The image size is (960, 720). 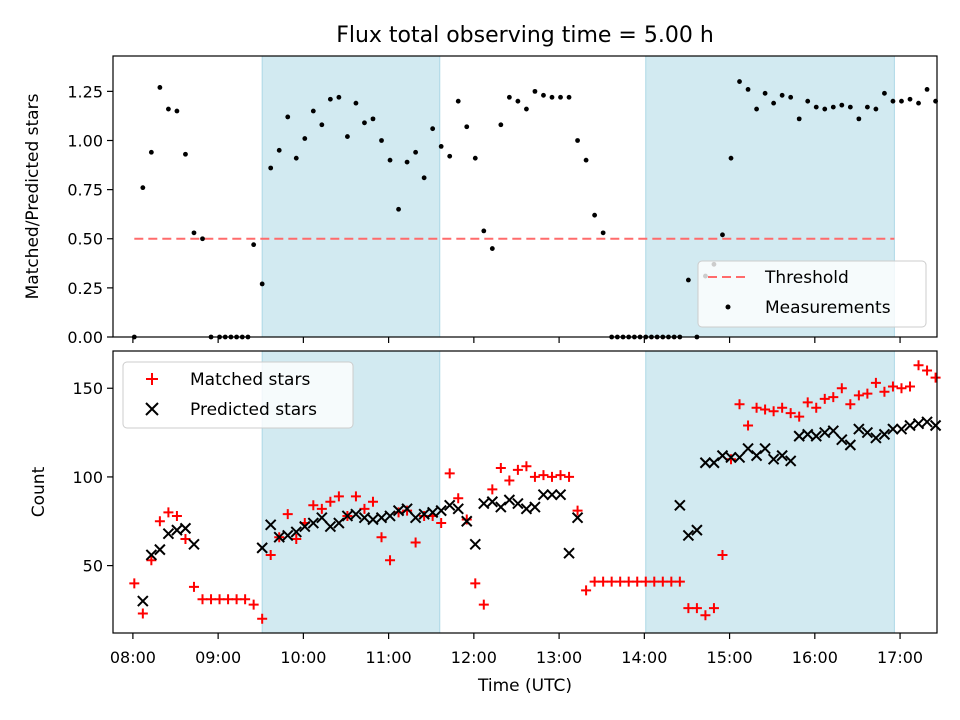 I want to click on y-tick-label: 0.25, so click(x=85, y=288).